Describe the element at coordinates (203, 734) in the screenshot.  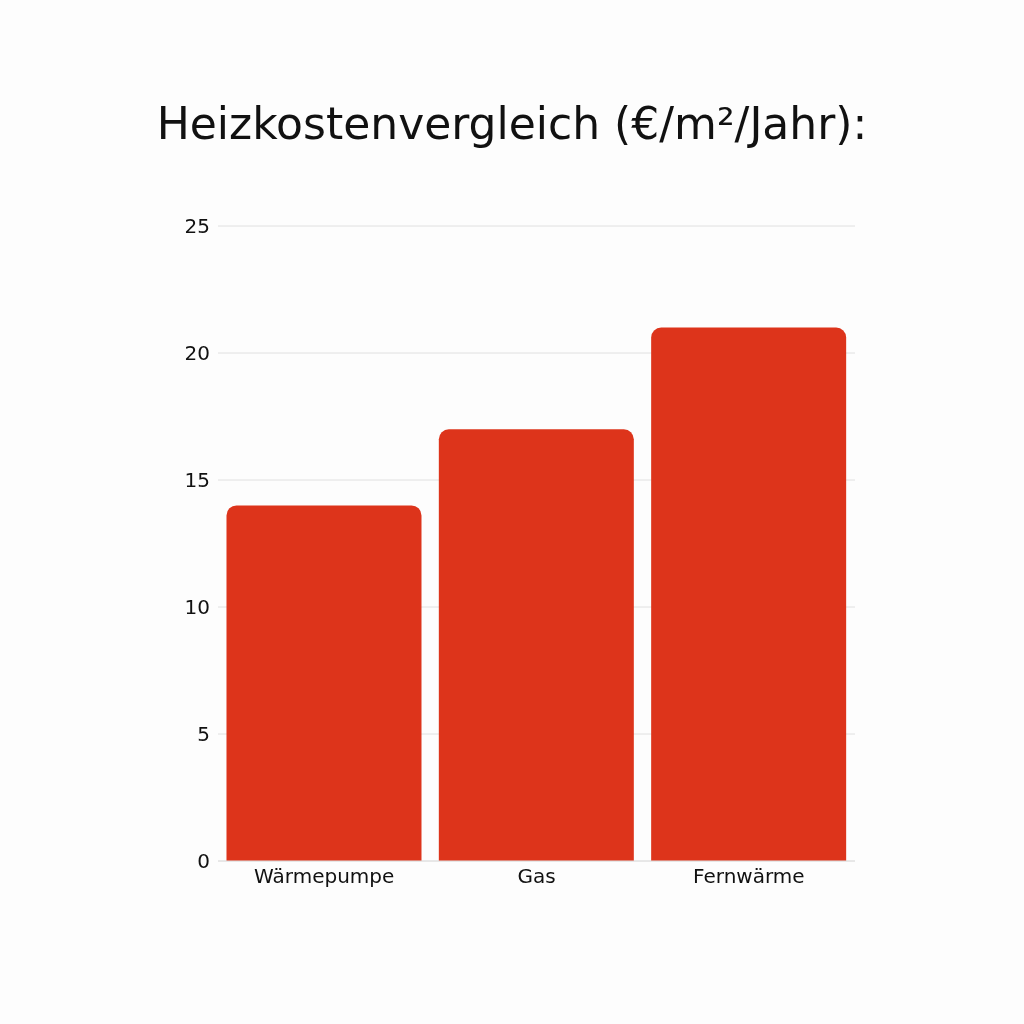
I see `y-tick-label: 5` at that location.